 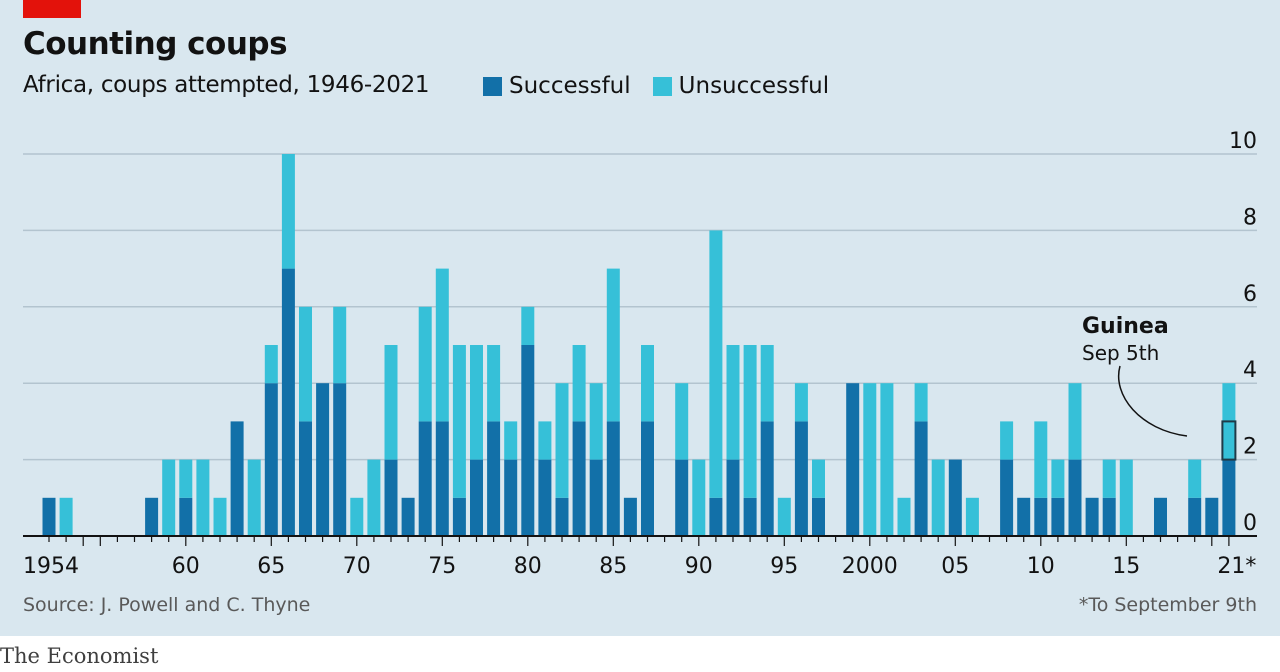 What do you see at coordinates (1229, 440) in the screenshot?
I see `annotation-highlight-box` at bounding box center [1229, 440].